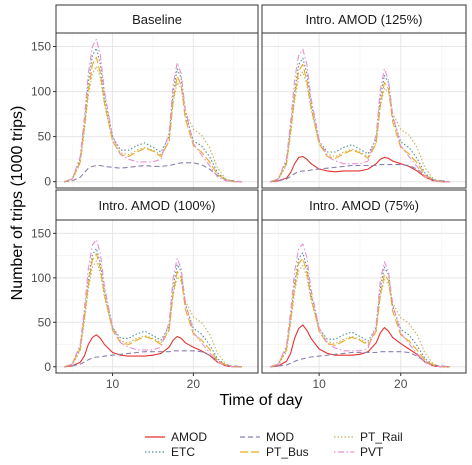 This screenshot has height=465, width=472. Describe the element at coordinates (189, 437) in the screenshot. I see `legend-label: AMOD` at that location.